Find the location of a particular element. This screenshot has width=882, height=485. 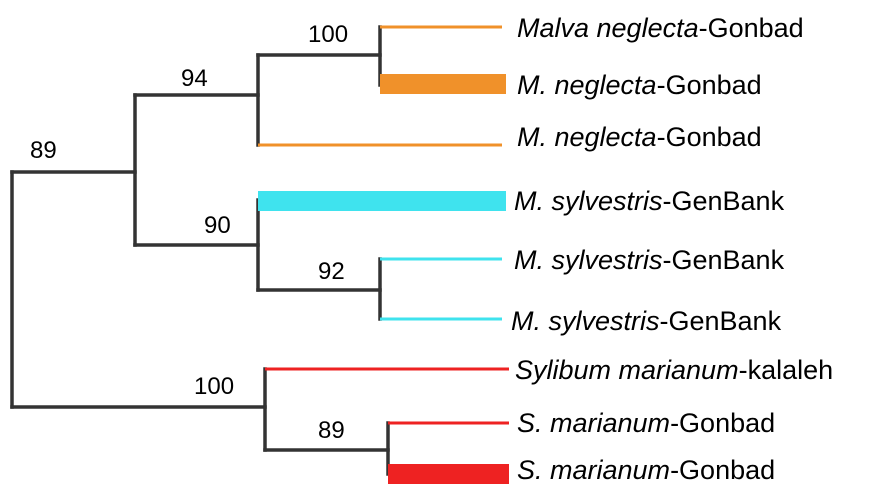

taxon-species-name: Malva neglecta is located at coordinates (608, 28).